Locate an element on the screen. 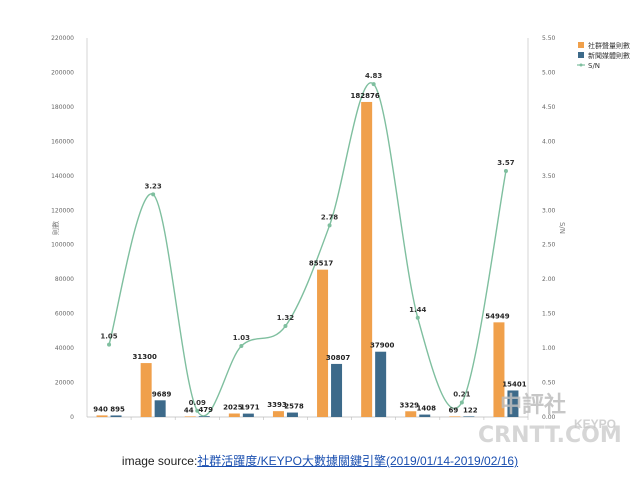 This screenshot has height=479, width=640. legend-swatch-social is located at coordinates (581, 45).